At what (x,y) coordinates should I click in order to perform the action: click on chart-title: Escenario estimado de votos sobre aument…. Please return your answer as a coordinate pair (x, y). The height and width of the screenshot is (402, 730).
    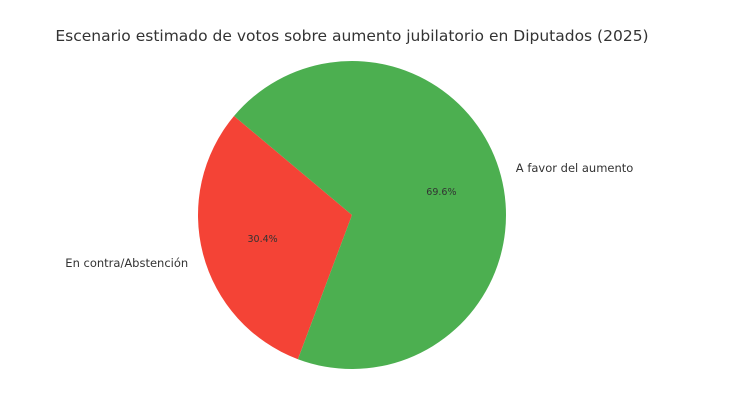
    Looking at the image, I should click on (351, 36).